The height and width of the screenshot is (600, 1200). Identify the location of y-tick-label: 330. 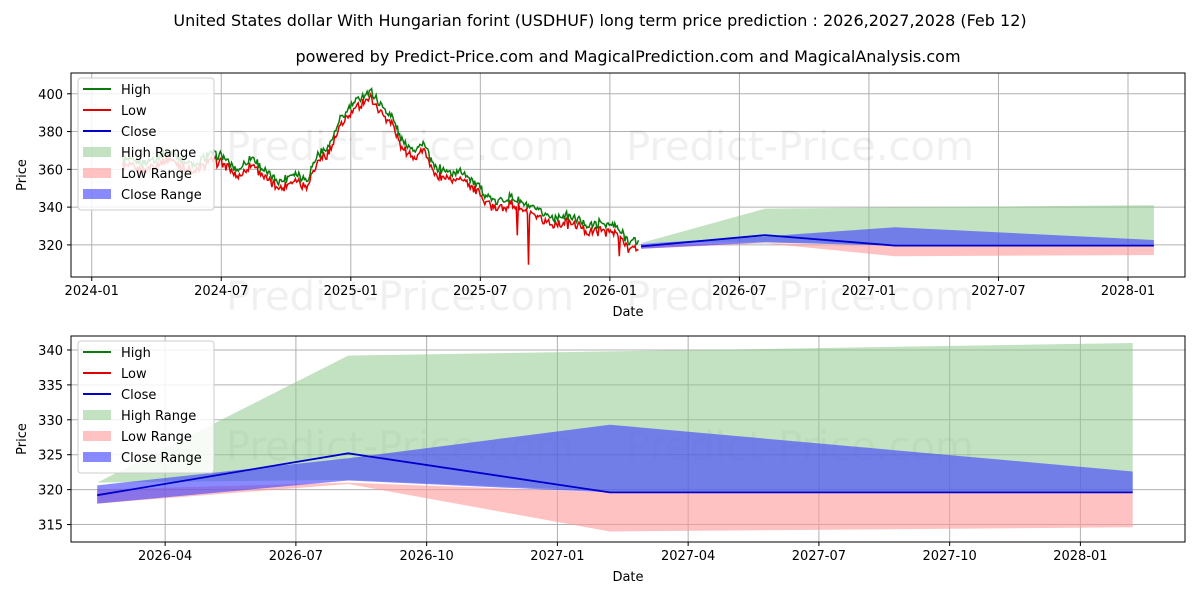
(50, 421).